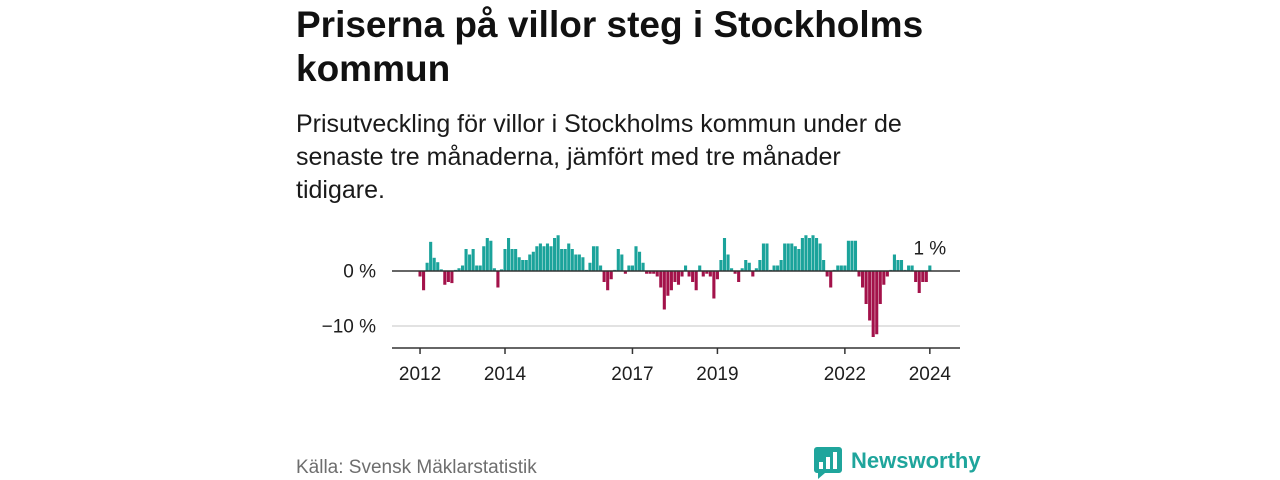 This screenshot has height=480, width=1280. Describe the element at coordinates (916, 460) in the screenshot. I see `brand-name: Newsworthy` at that location.